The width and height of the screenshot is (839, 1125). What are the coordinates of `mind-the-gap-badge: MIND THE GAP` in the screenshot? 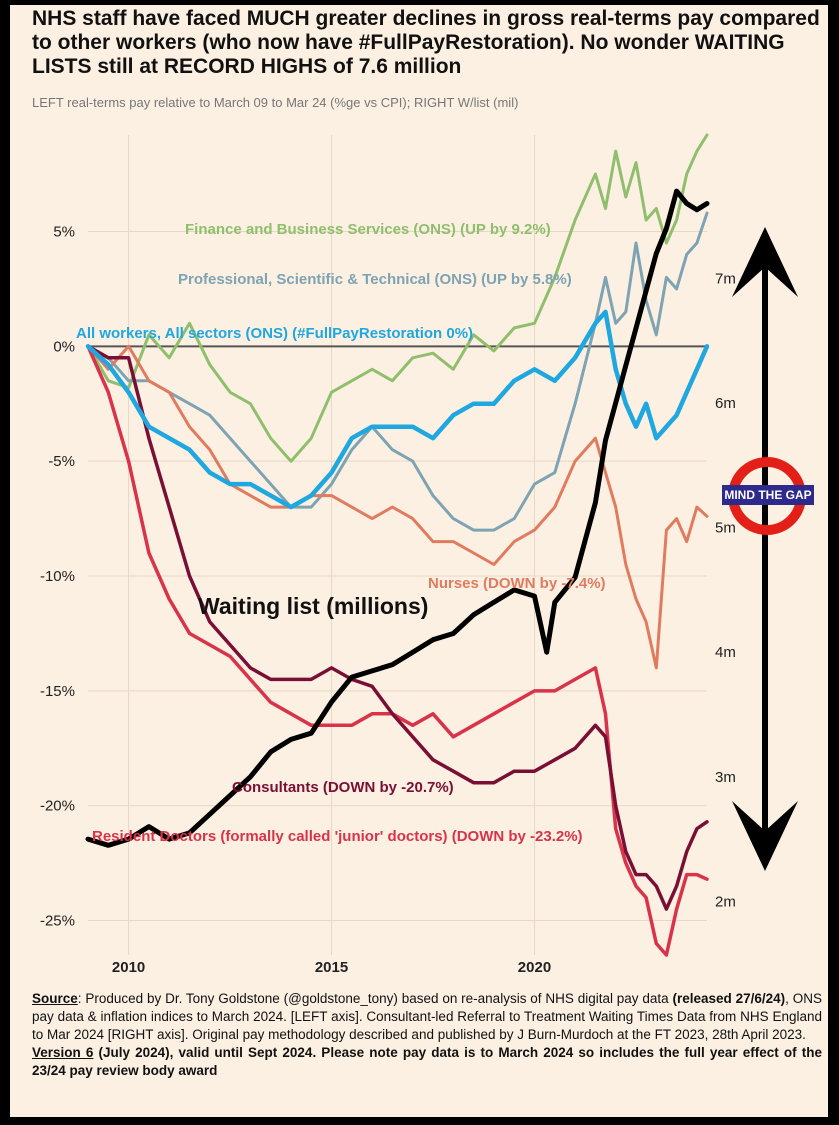 It's located at (768, 496).